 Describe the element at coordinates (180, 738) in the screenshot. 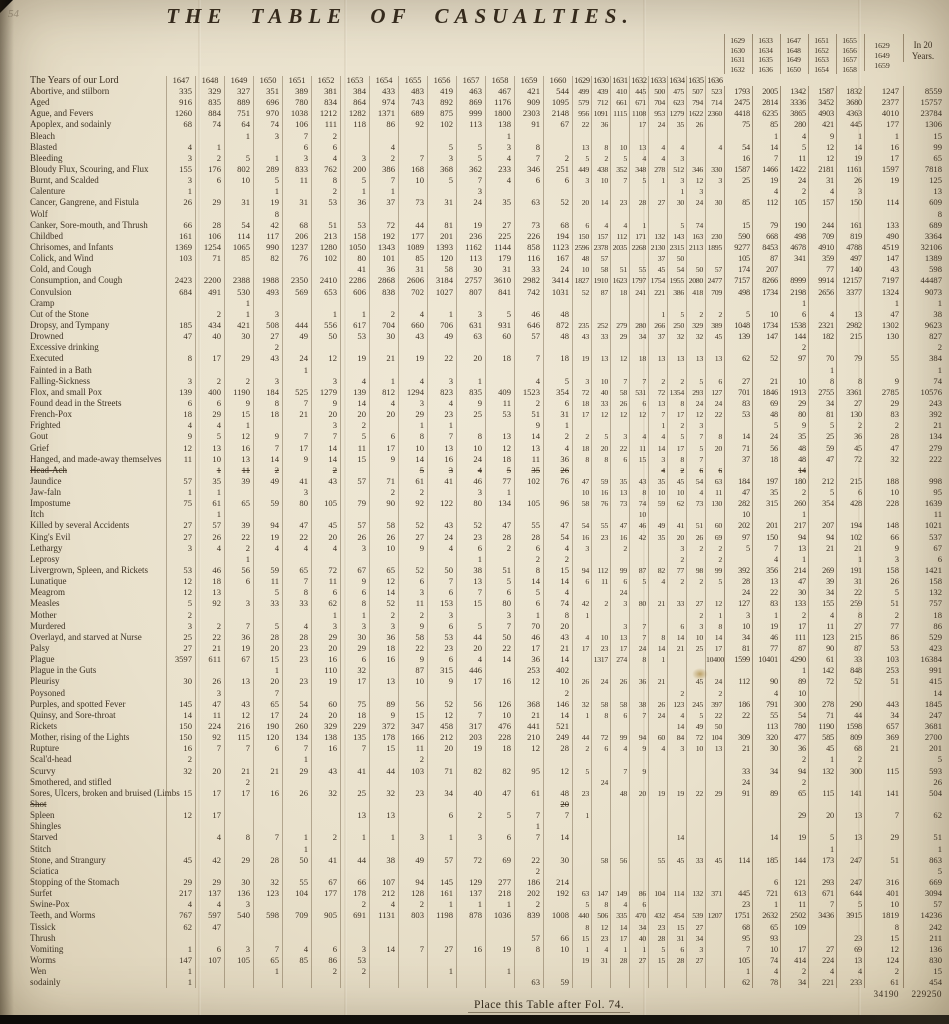

I see `value-cell: 150` at that location.